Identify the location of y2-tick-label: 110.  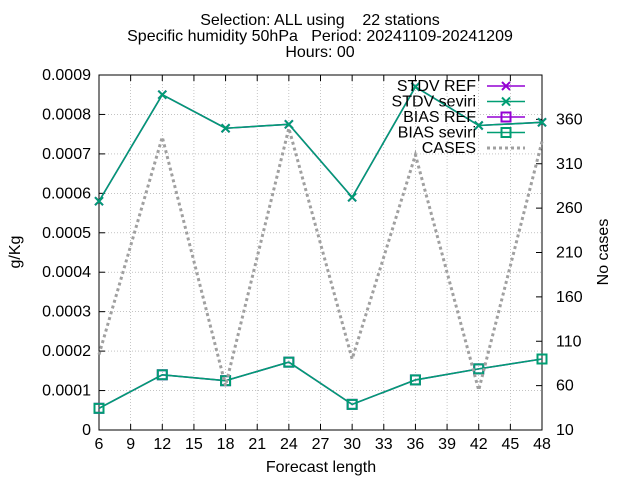
(569, 341).